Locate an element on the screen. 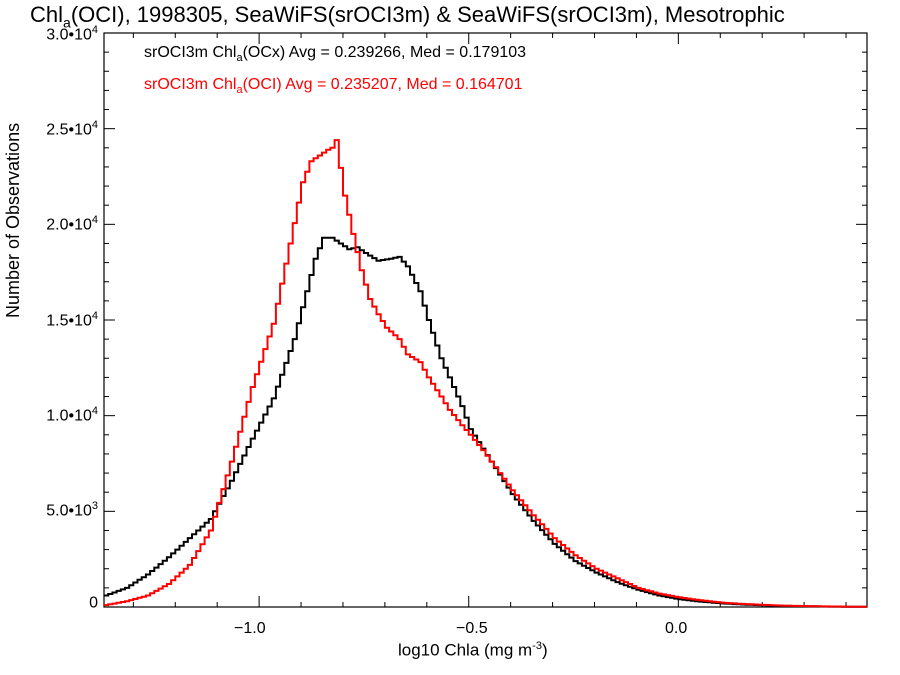  y-tick-label: 2.0•104 is located at coordinates (72, 224).